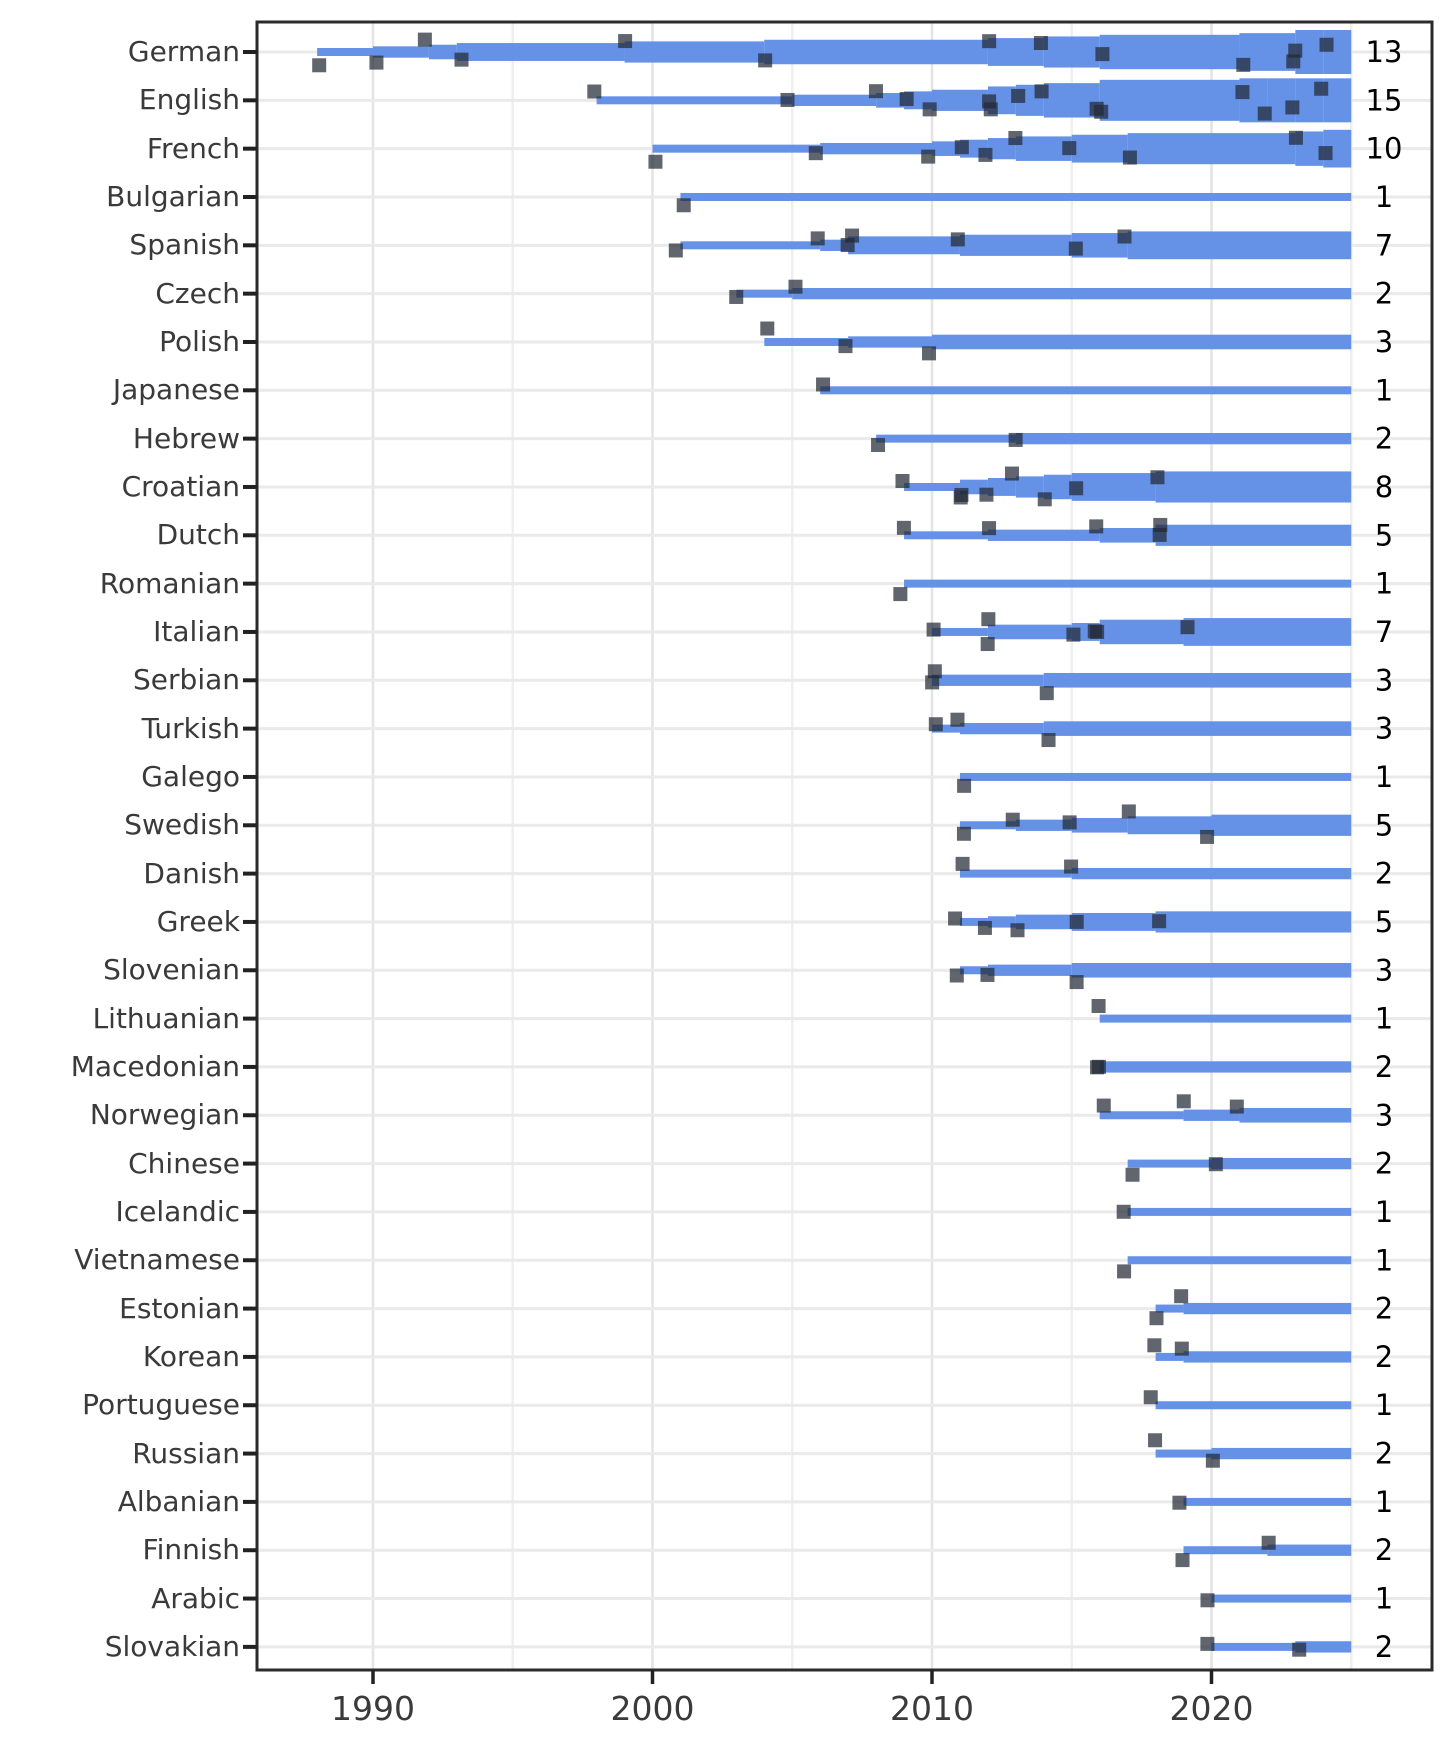  What do you see at coordinates (193, 148) in the screenshot?
I see `y-axis-label: French` at bounding box center [193, 148].